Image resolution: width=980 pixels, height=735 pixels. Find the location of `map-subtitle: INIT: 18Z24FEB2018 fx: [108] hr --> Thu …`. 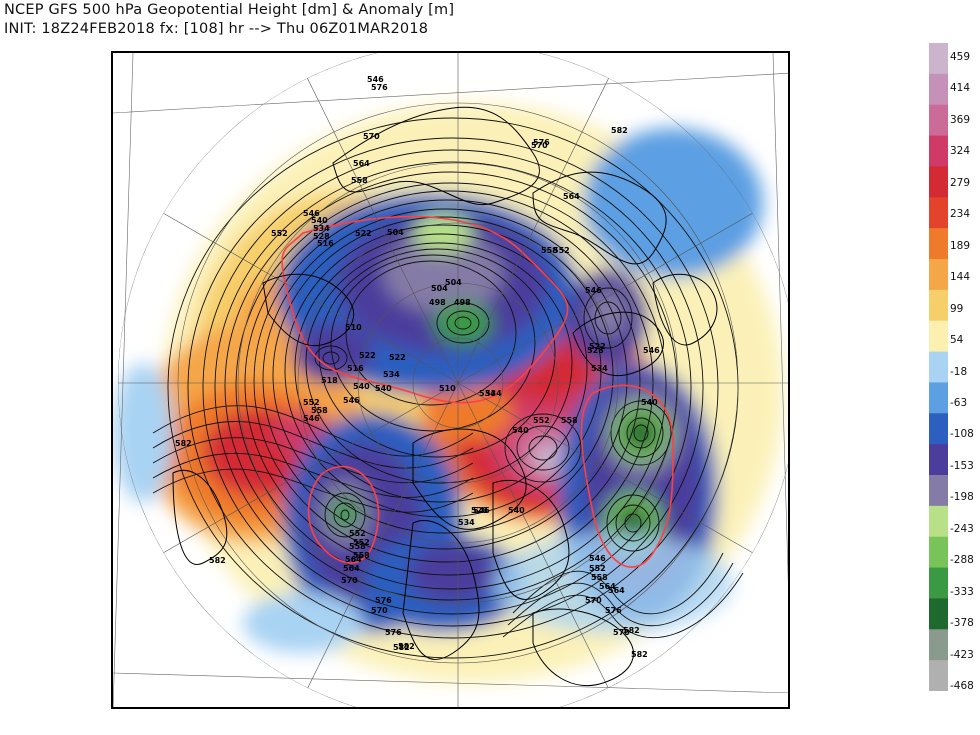

map-subtitle: INIT: 18Z24FEB2018 fx: [108] hr --> Thu … is located at coordinates (216, 29).